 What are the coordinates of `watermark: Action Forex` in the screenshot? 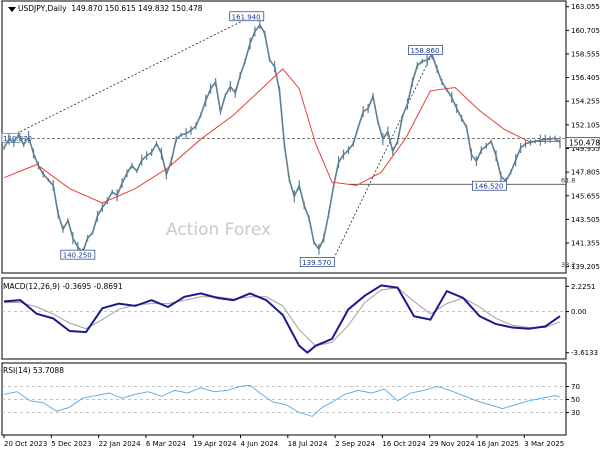 It's located at (218, 230).